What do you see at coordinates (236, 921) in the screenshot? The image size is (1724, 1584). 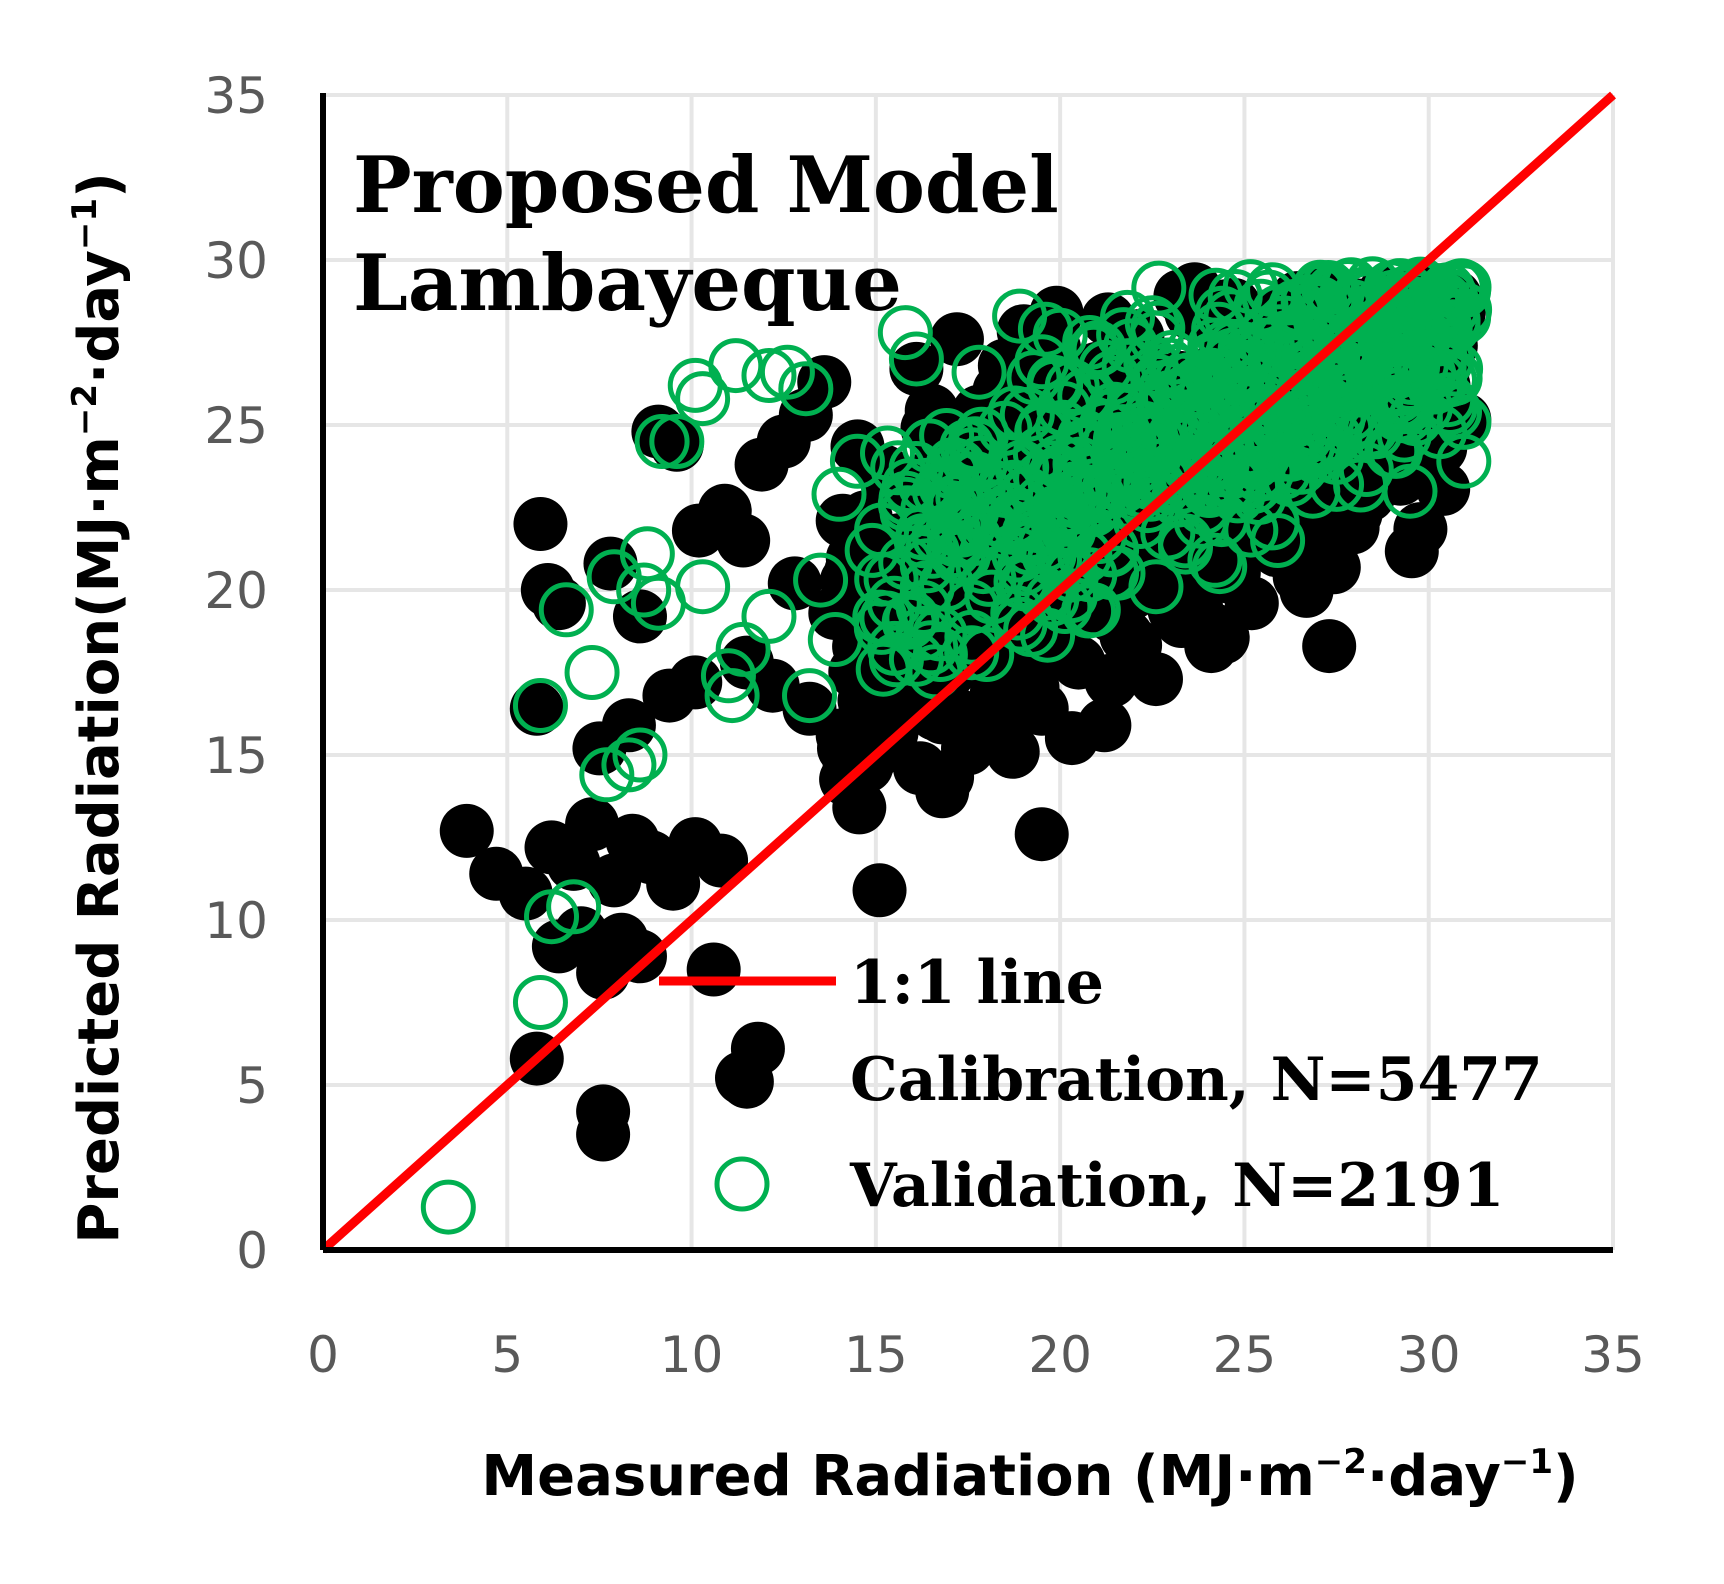 I see `y-tick-label-2: 10` at bounding box center [236, 921].